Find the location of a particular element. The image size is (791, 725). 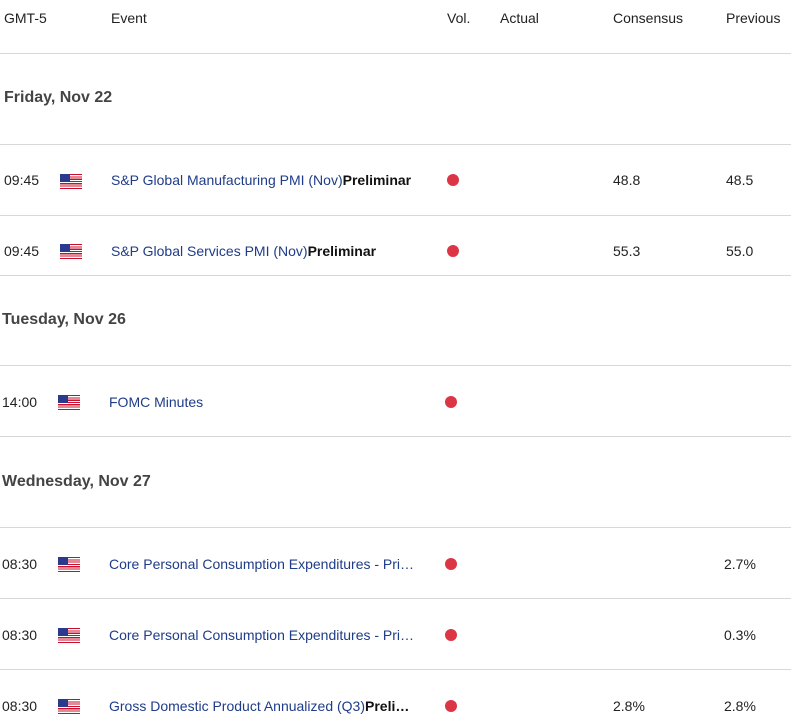

volatility-column-header: Vol. is located at coordinates (459, 18).